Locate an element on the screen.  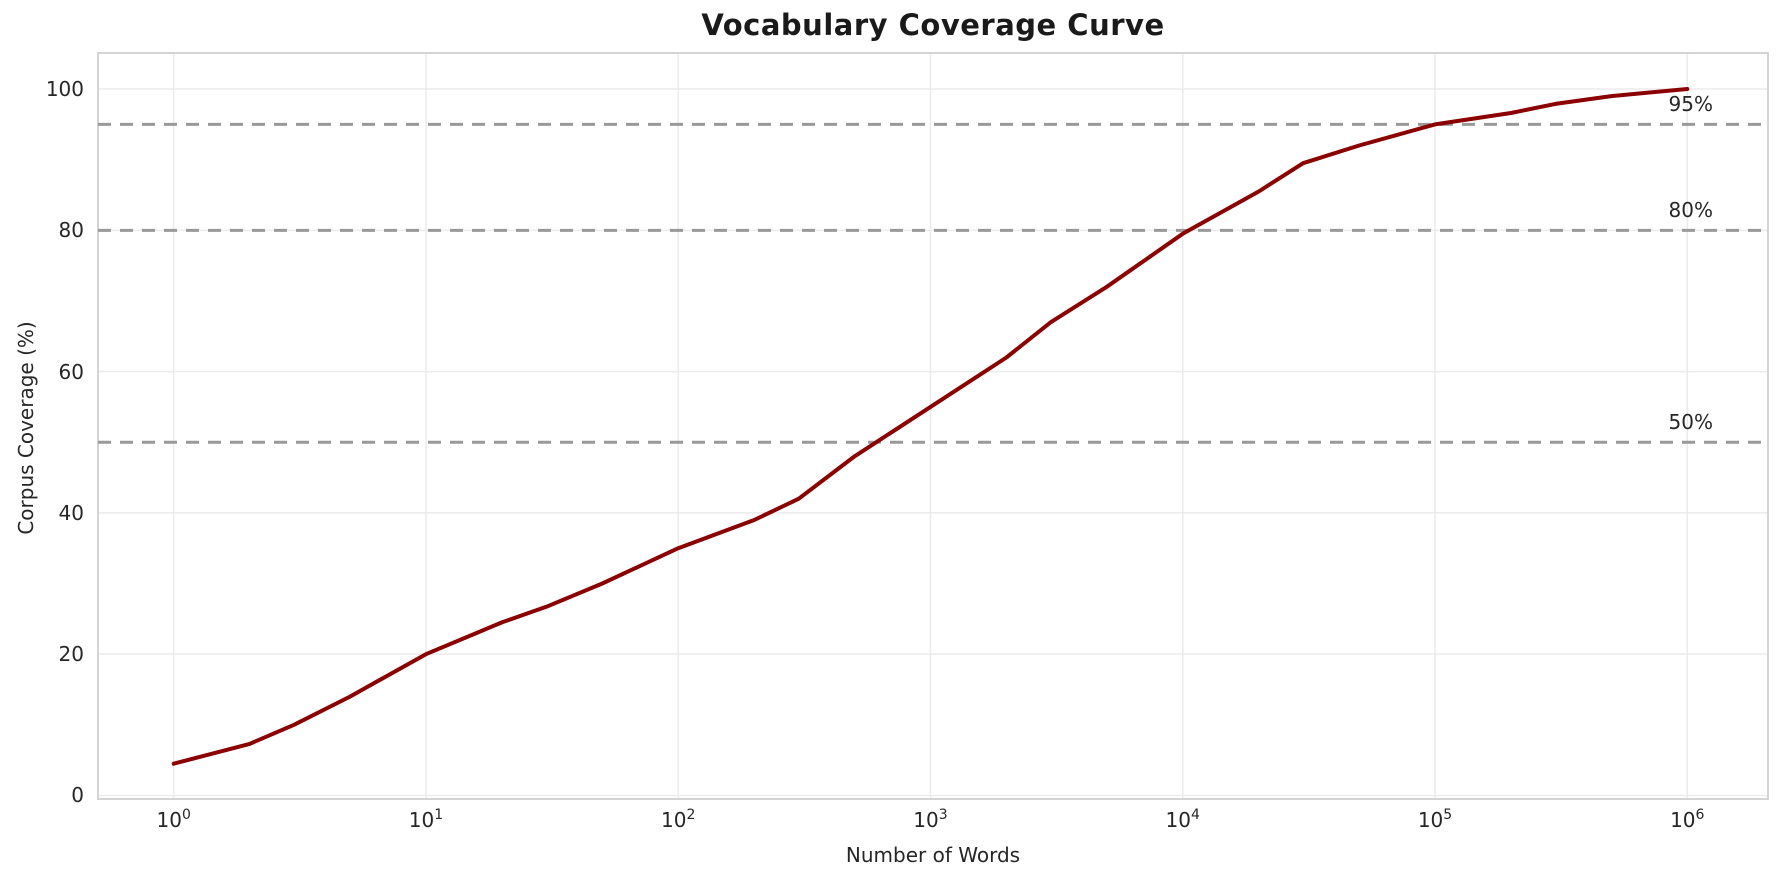
x-tick-exponent: 1 is located at coordinates (439, 815).